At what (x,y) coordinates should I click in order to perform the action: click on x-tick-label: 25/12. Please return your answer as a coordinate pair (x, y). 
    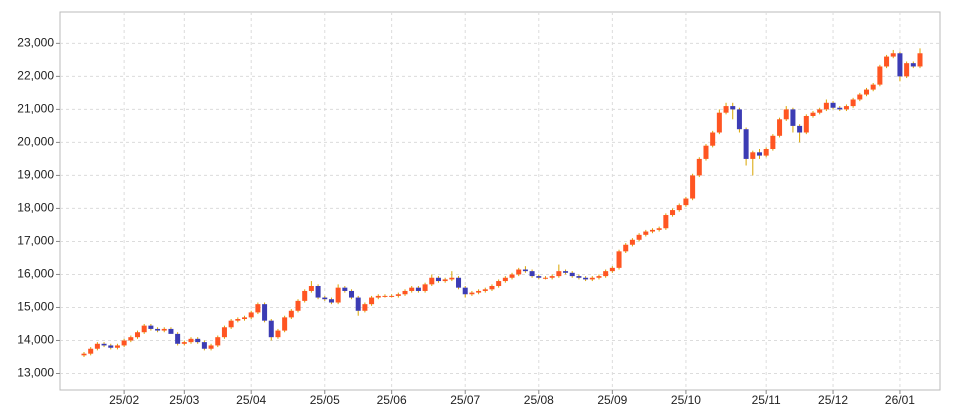
    Looking at the image, I should click on (833, 400).